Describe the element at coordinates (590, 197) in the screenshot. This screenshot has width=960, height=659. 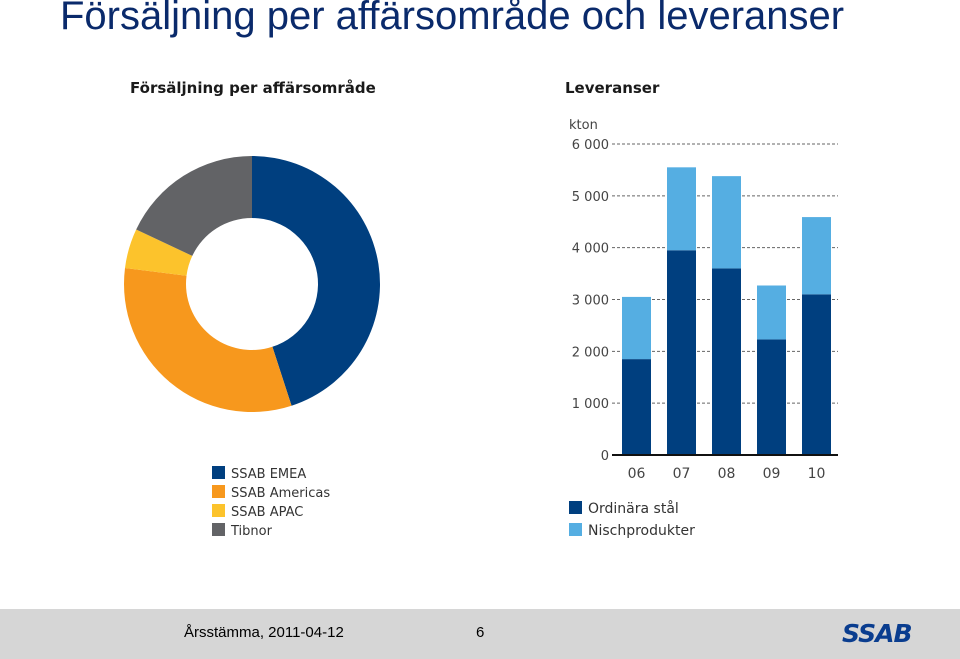
I see `y-tick-label-5: 5 000` at that location.